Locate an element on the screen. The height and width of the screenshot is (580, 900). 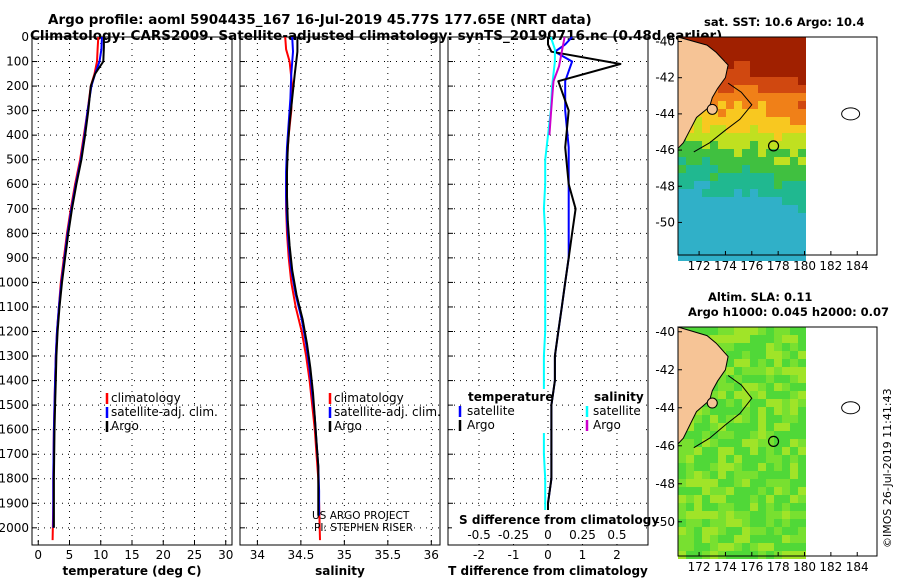
map-lat-label: -40 is located at coordinates (665, 42).